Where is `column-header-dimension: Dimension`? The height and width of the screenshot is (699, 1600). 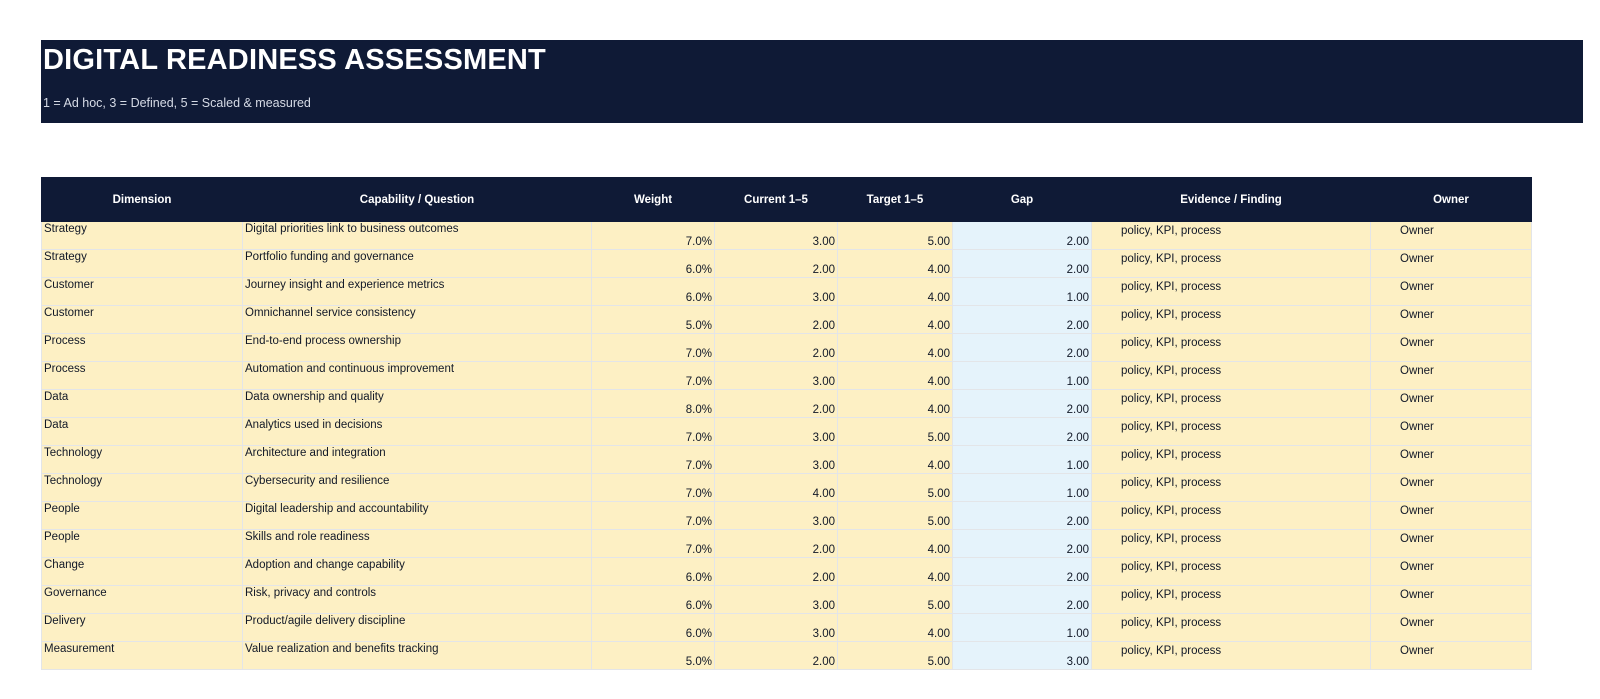
column-header-dimension: Dimension is located at coordinates (142, 199).